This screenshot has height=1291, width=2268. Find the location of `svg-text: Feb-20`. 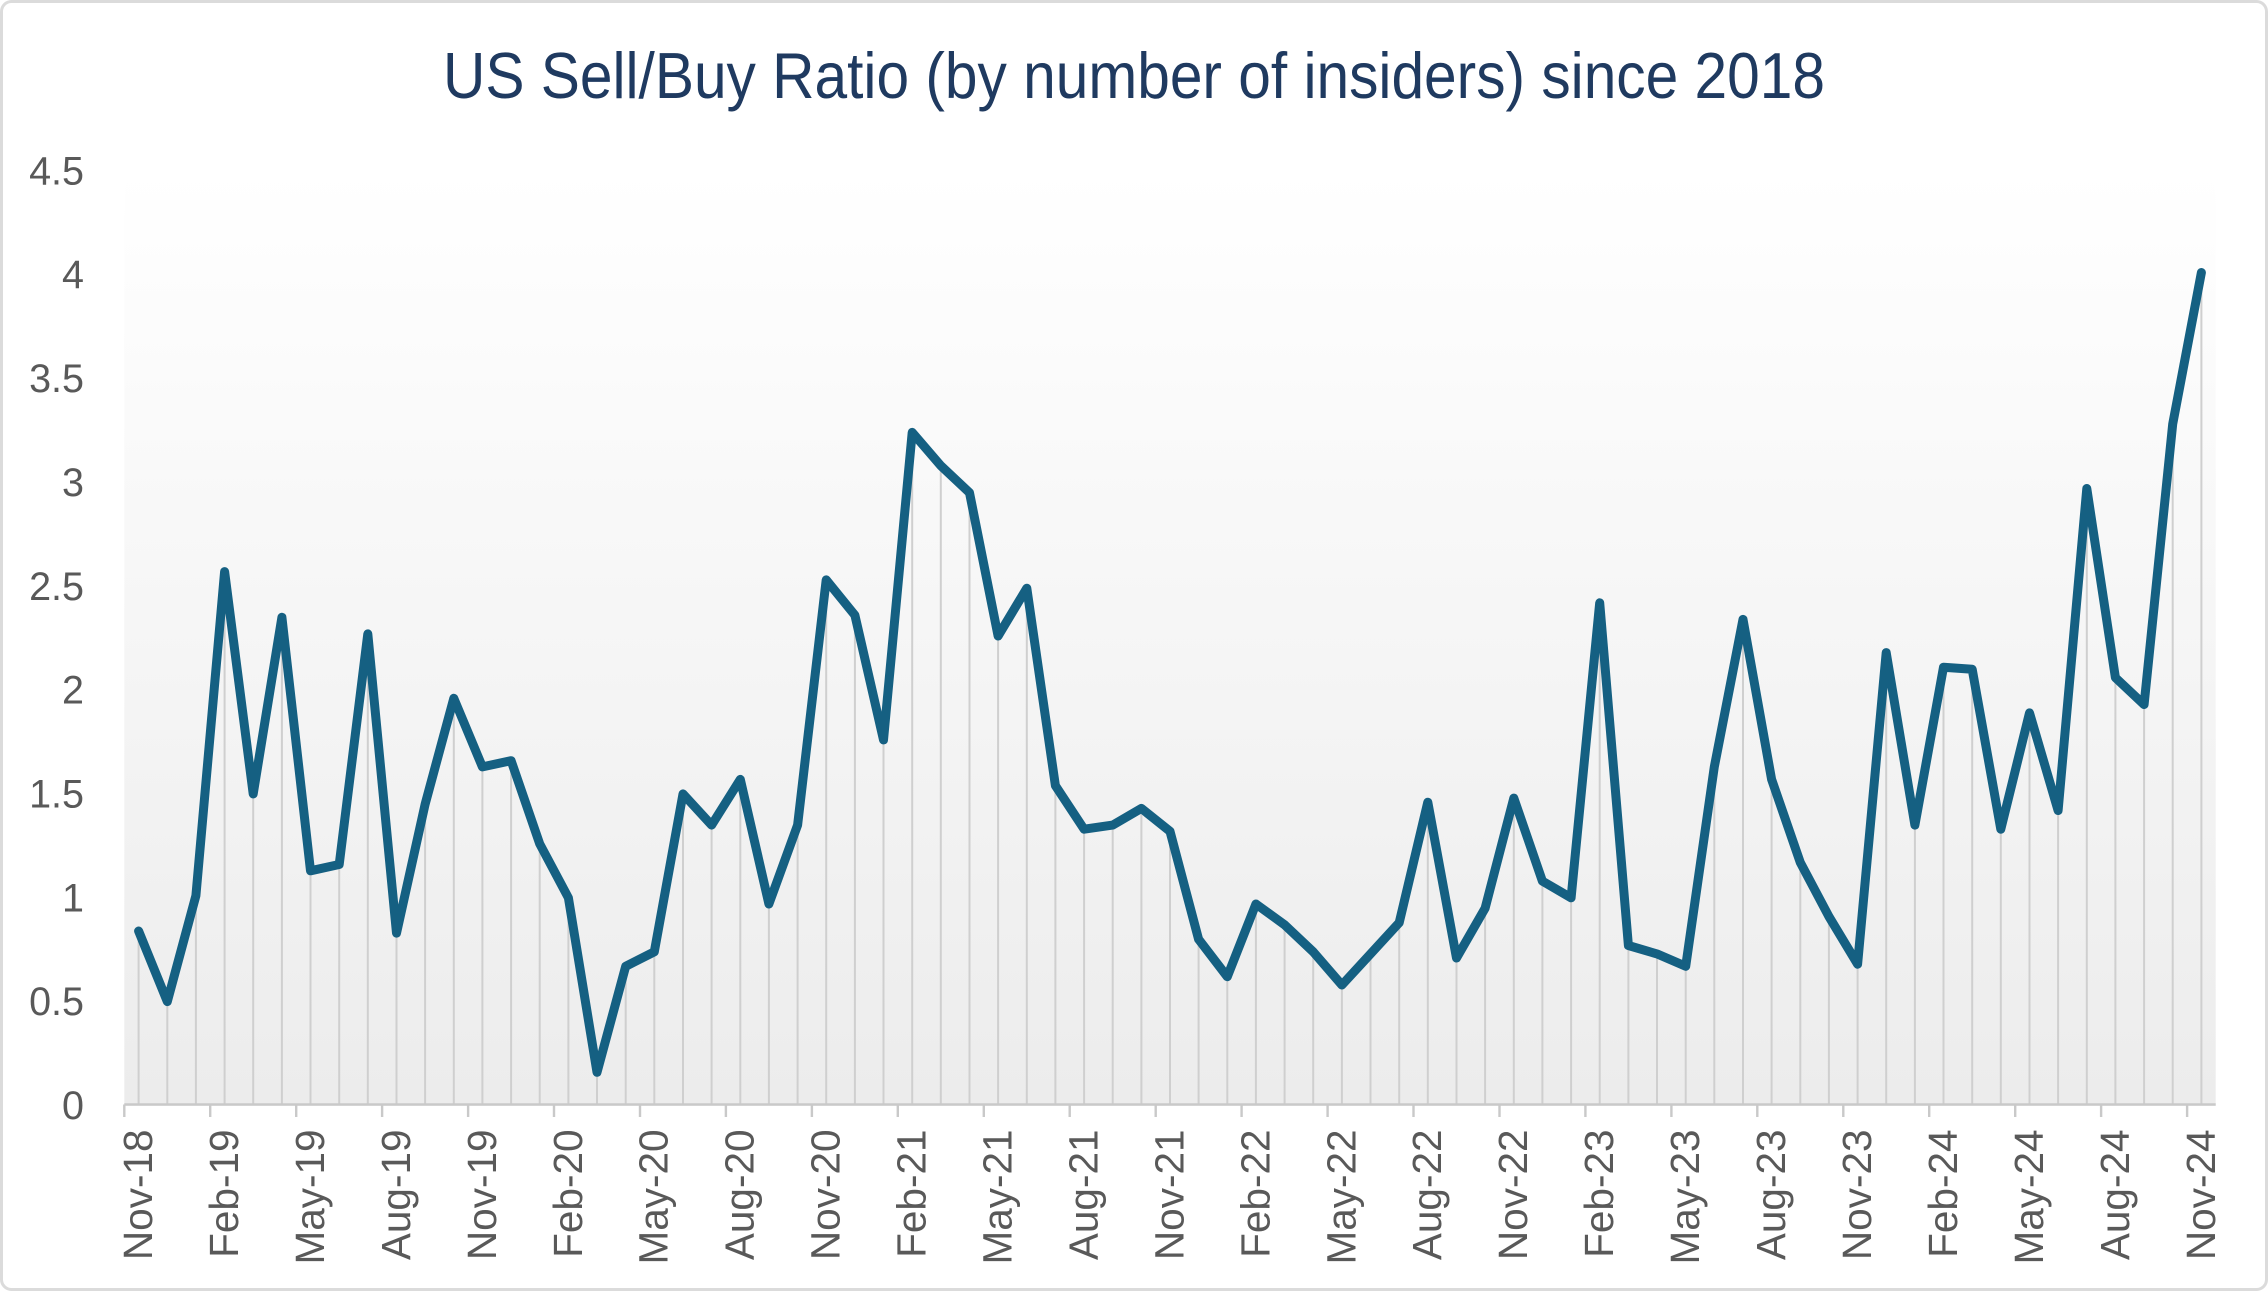

svg-text: Feb-20 is located at coordinates (568, 1194).